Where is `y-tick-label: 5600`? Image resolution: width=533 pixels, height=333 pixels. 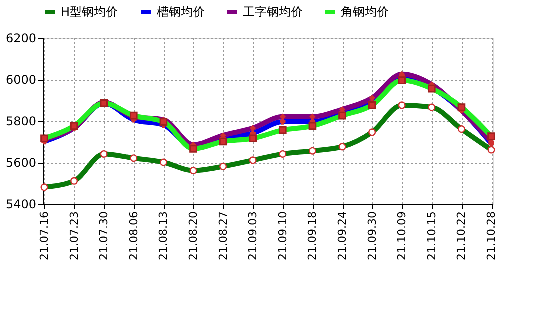 y-tick-label: 5600 is located at coordinates (21, 163).